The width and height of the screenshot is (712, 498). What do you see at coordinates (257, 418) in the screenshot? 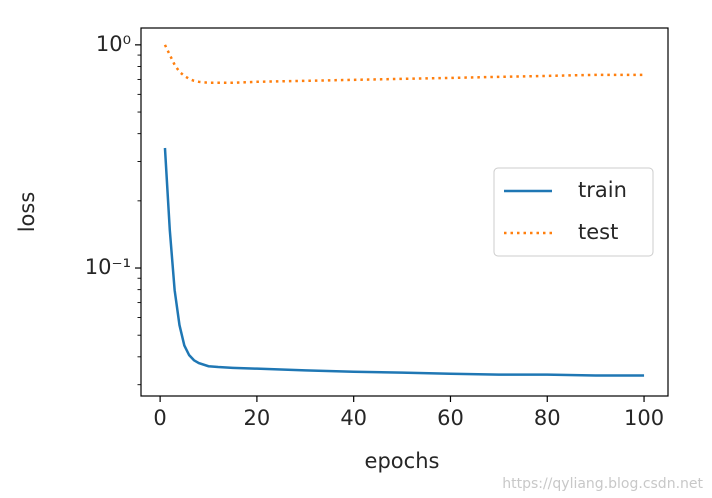
I see `x-tick-label: 20` at bounding box center [257, 418].